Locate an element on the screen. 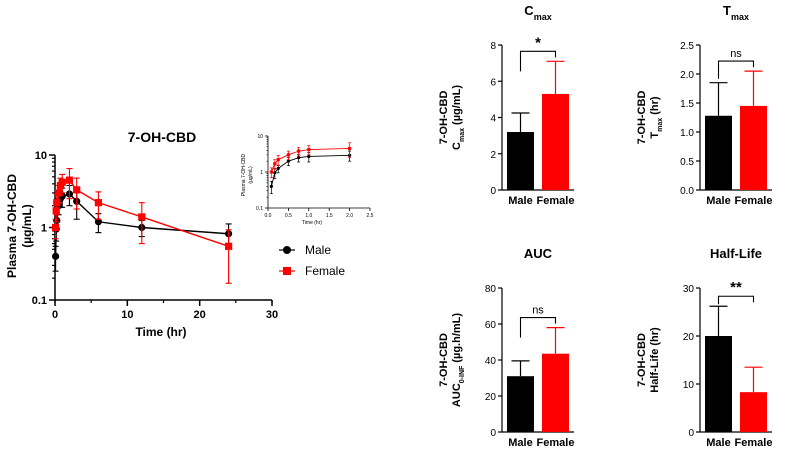 This screenshot has height=450, width=794. inset-y-label: Plasma 7-OH-CBD (µg/mL) is located at coordinates (247, 174).